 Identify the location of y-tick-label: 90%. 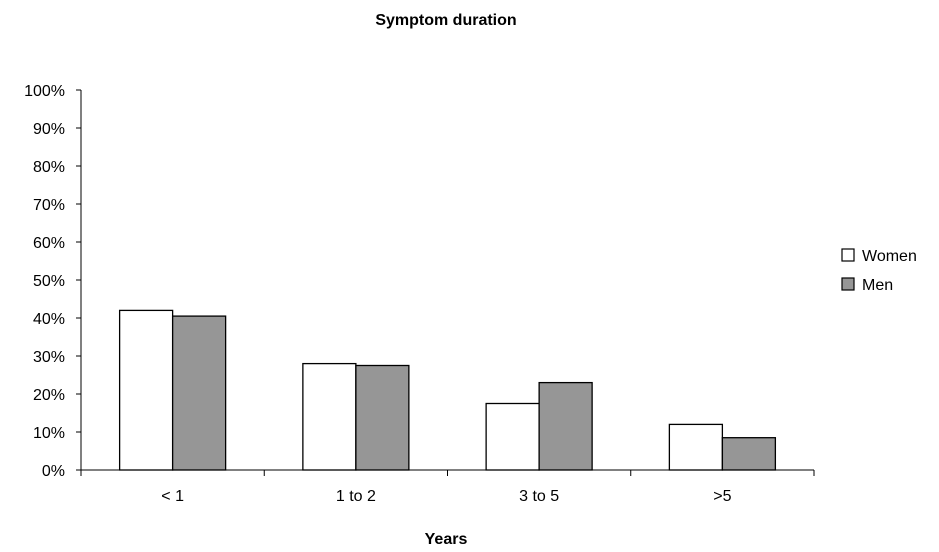
(49, 129).